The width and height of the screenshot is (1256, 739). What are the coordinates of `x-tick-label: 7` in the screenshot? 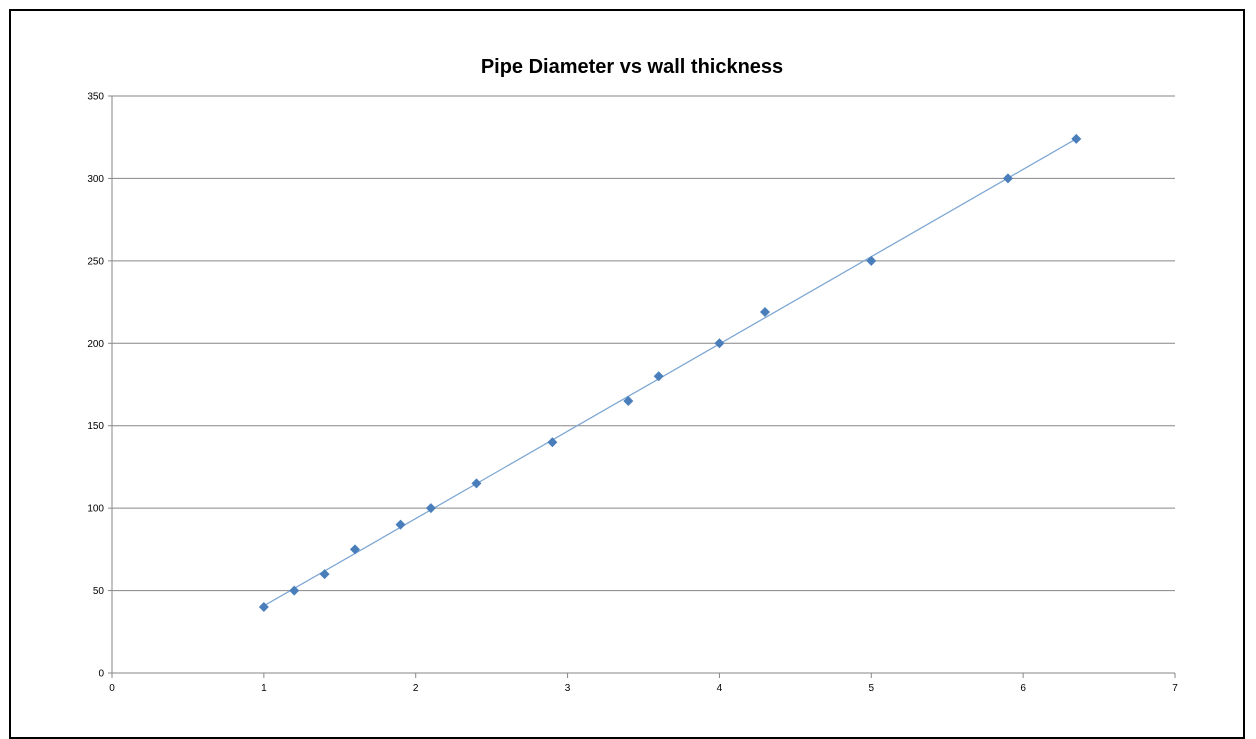 It's located at (1175, 688).